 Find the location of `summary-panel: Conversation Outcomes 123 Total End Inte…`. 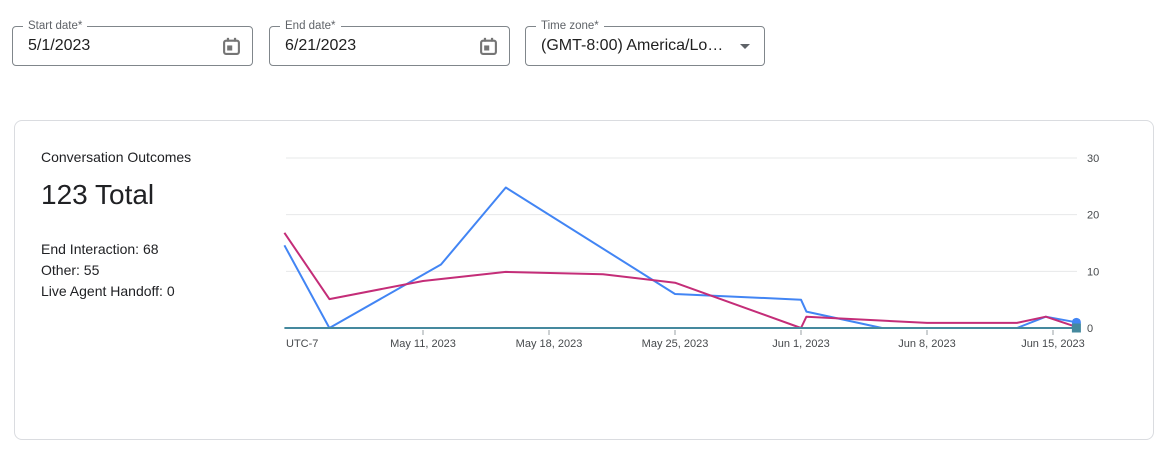

summary-panel: Conversation Outcomes 123 Total End Inte… is located at coordinates (156, 225).